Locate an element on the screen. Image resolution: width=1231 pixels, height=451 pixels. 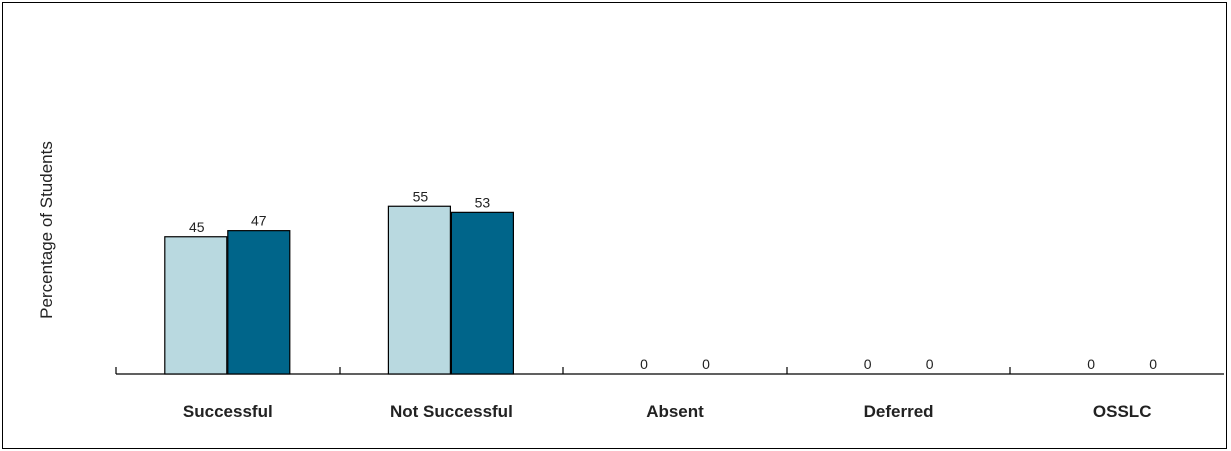
data-label: 47 is located at coordinates (259, 221).